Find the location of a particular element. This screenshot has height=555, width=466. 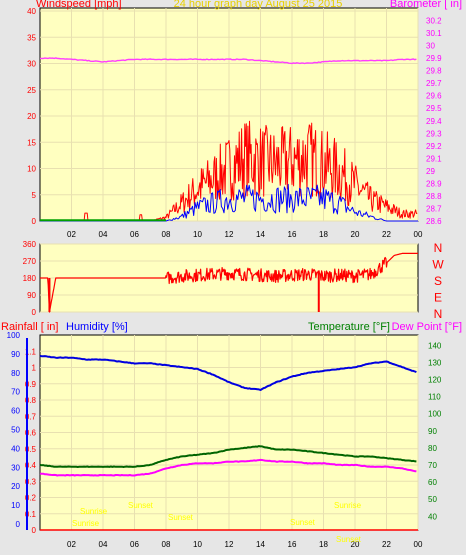

temperature-tick-label: 100 is located at coordinates (435, 414).